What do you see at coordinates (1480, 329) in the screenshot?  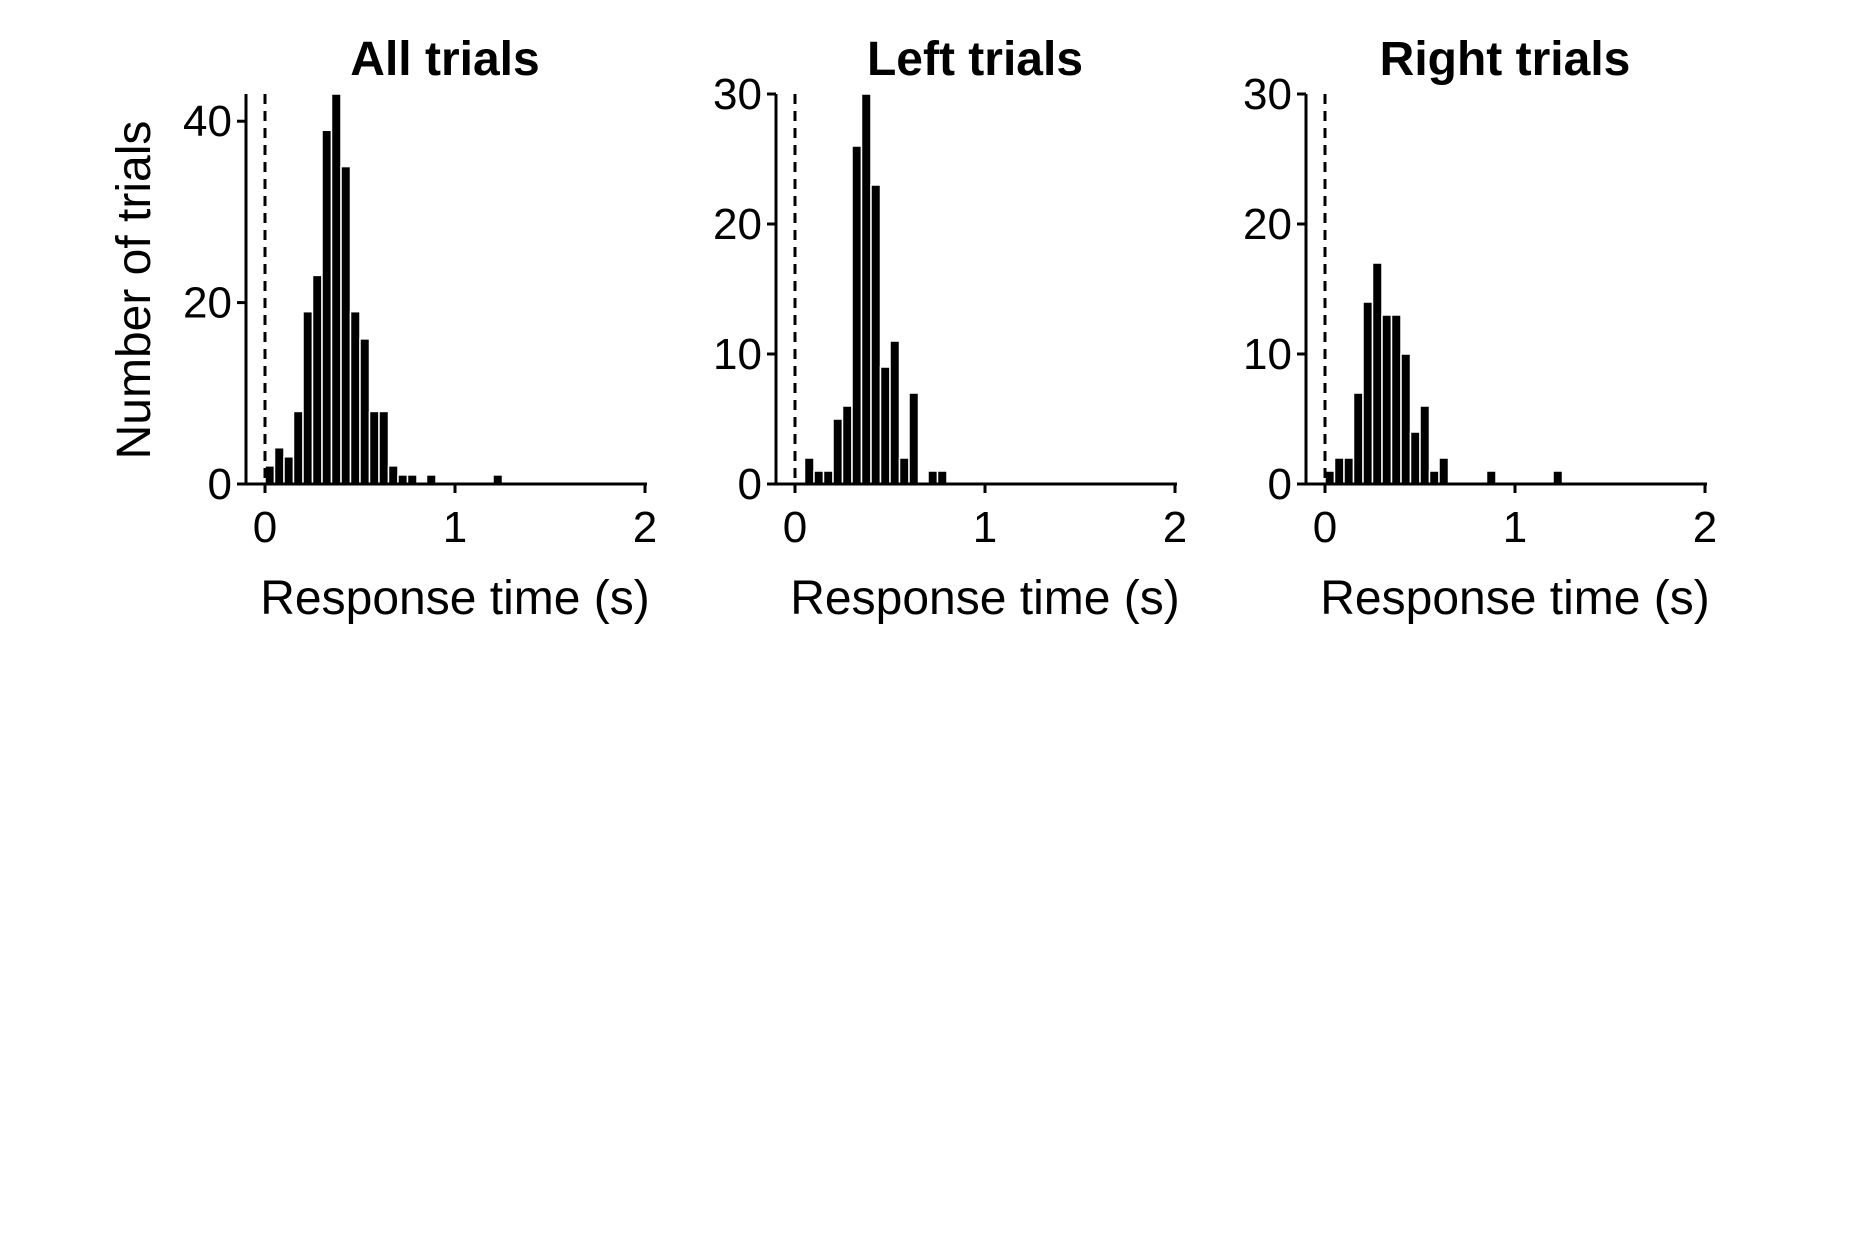 I see `panel-3: 0 10 20 30 0 1 2 Right trials Response time (s)` at bounding box center [1480, 329].